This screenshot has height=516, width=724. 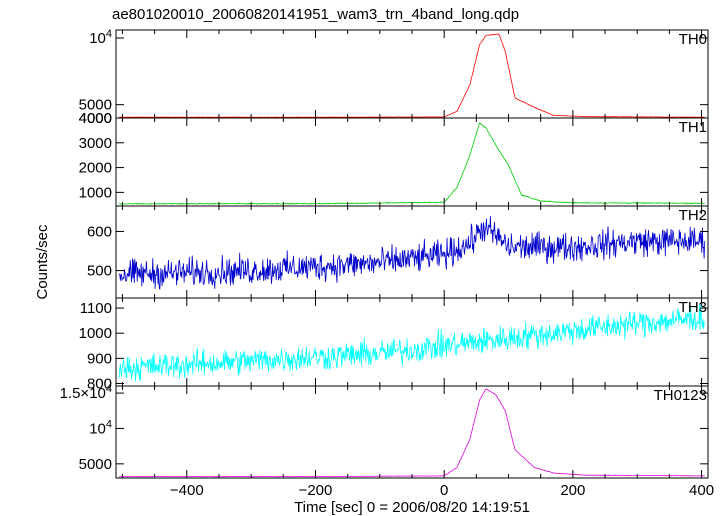 What do you see at coordinates (187, 490) in the screenshot?
I see `x-tick-label: −400` at bounding box center [187, 490].